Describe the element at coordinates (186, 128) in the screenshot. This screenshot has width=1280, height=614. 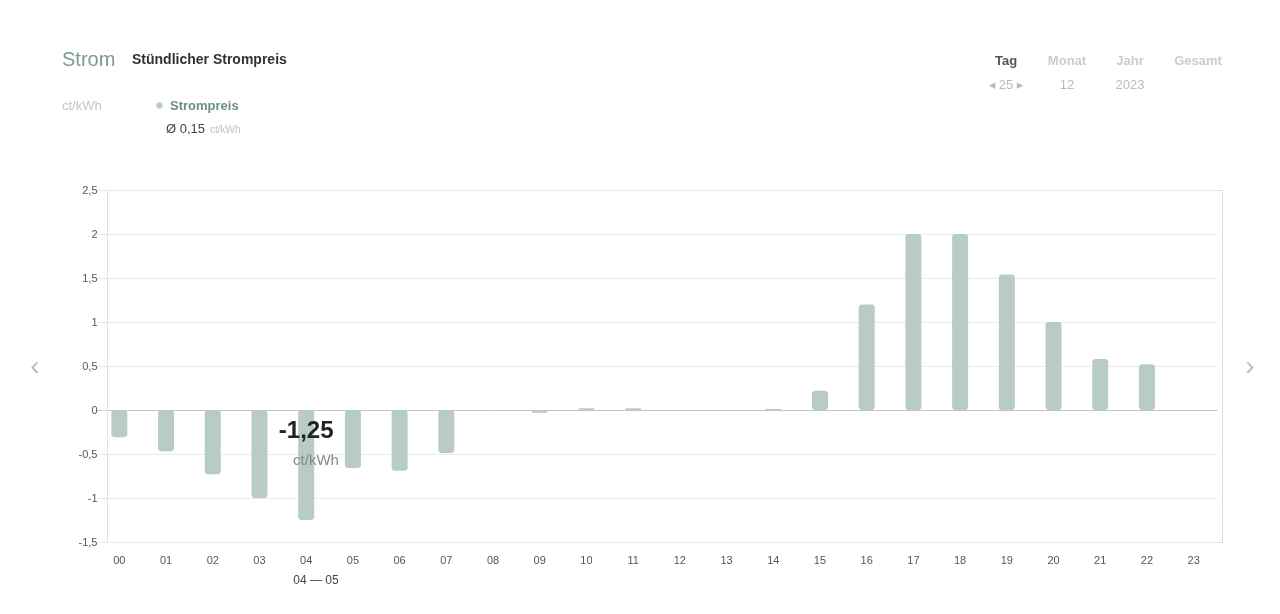
I see `text: Ø 0,15` at that location.